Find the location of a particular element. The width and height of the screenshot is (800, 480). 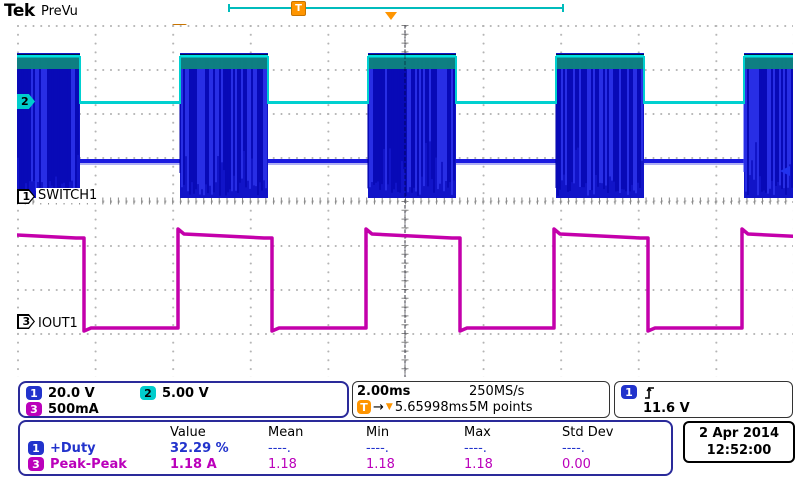

record-view-end-tick is located at coordinates (563, 8).